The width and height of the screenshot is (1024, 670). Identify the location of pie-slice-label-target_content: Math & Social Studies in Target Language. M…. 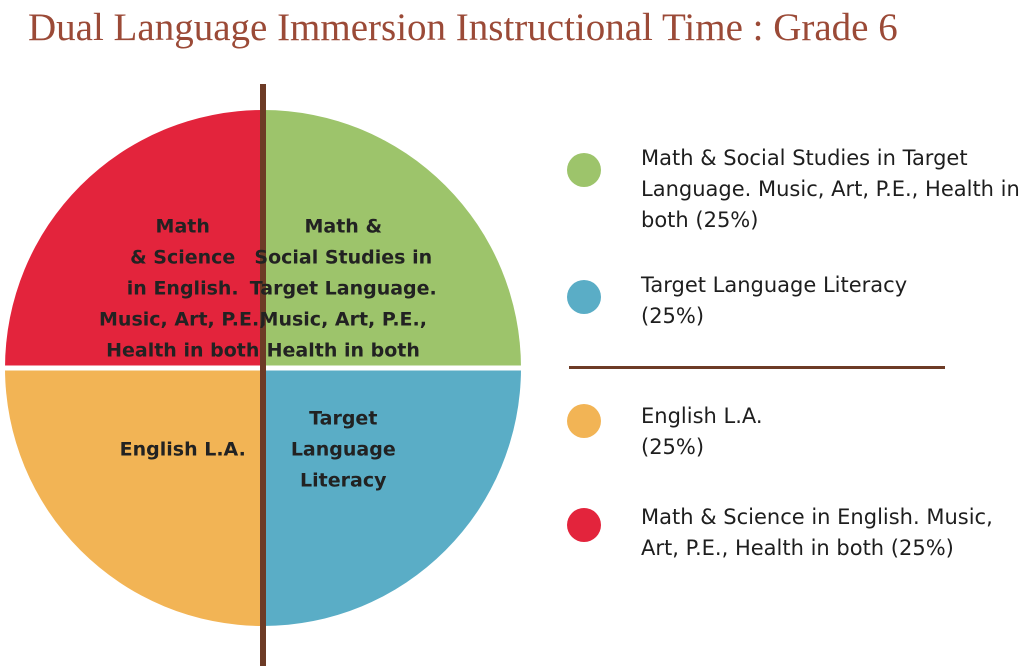
(343, 289).